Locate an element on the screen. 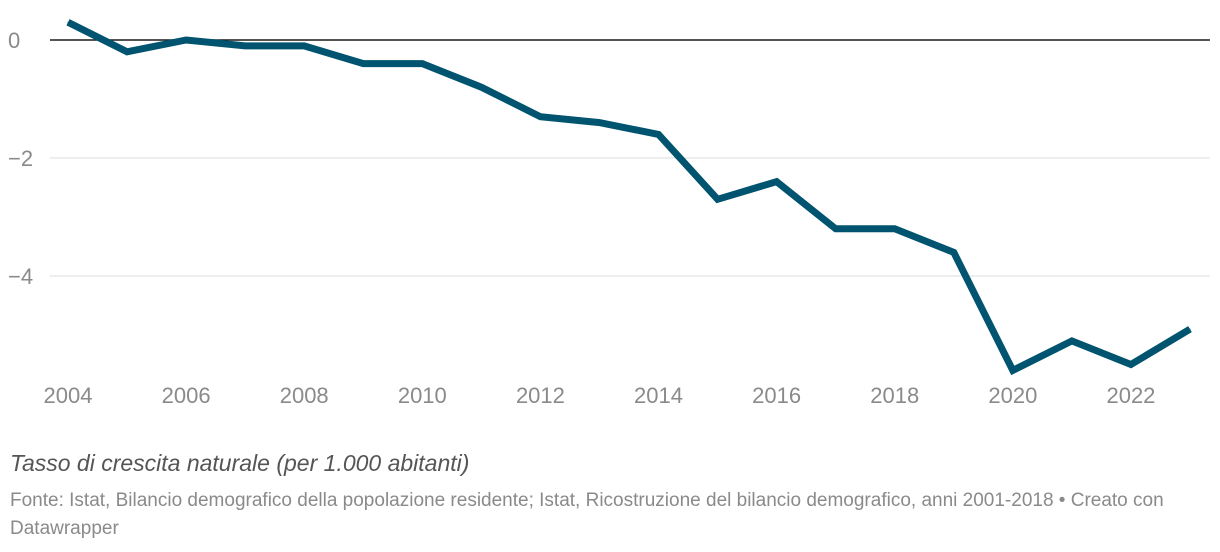 The width and height of the screenshot is (1220, 552). x-tick-label-2010: 2010 is located at coordinates (422, 395).